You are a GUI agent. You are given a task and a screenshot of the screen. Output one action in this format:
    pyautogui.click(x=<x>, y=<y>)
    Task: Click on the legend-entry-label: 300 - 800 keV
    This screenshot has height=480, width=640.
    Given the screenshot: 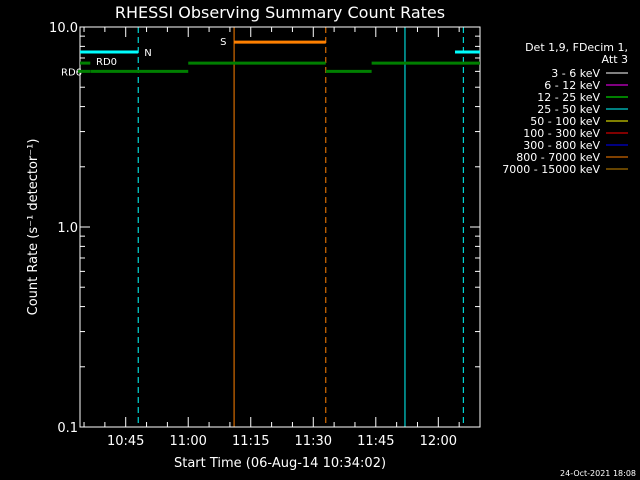 What is the action you would take?
    pyautogui.click(x=561, y=145)
    